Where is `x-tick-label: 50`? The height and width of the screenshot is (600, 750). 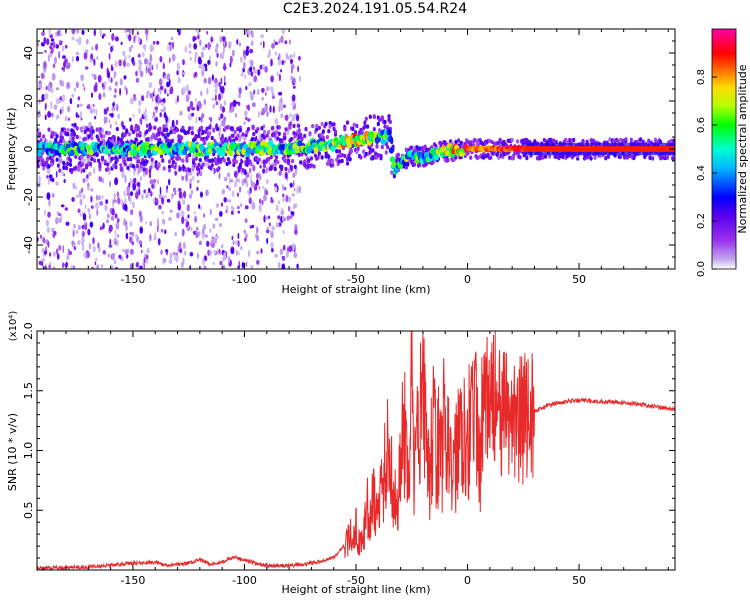 x-tick-label: 50 is located at coordinates (579, 279).